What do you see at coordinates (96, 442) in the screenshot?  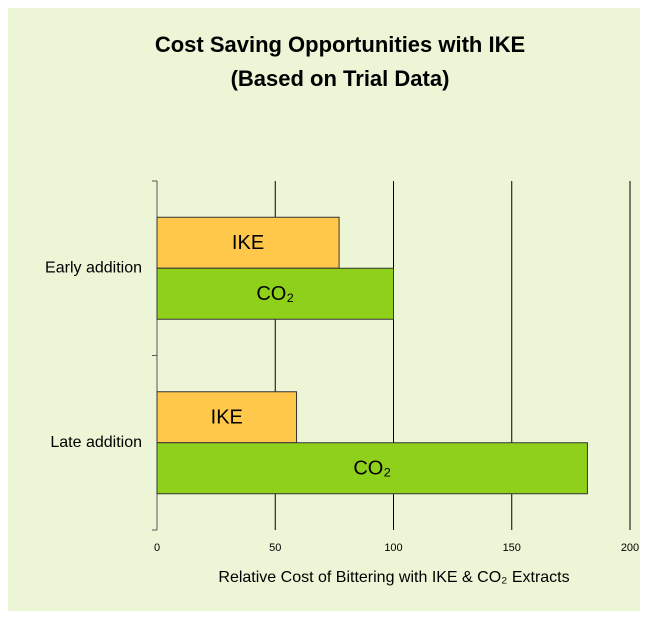 I see `y-tick-label: Late addition` at bounding box center [96, 442].